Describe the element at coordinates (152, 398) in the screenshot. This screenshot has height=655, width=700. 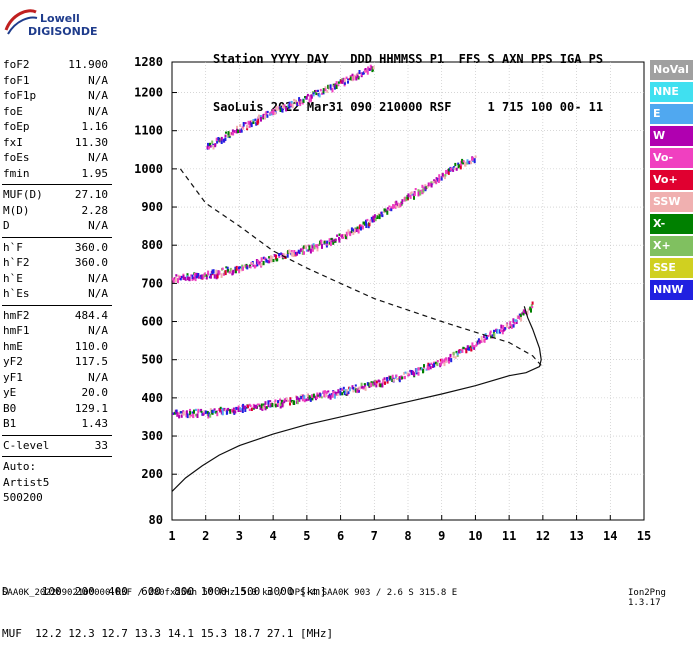
I see `y-tick-label: 400` at that location.